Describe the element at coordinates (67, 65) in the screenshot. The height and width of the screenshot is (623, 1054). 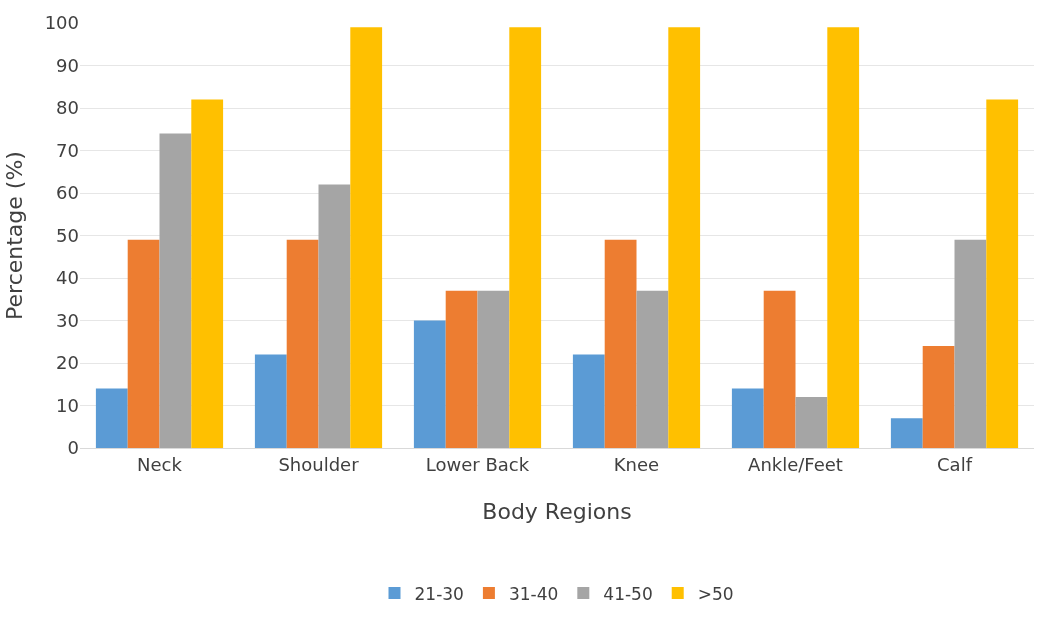
I see `y-tick-label: 90` at that location.